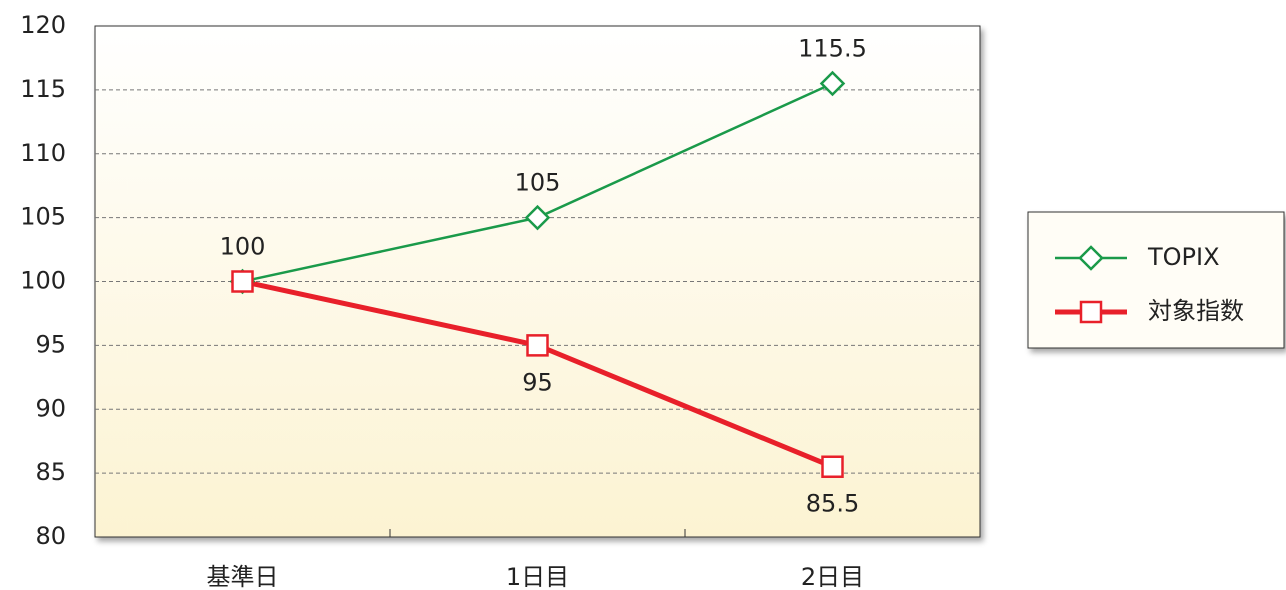 Image resolution: width=1286 pixels, height=590 pixels. I want to click on y-tick-label: 90, so click(50, 408).